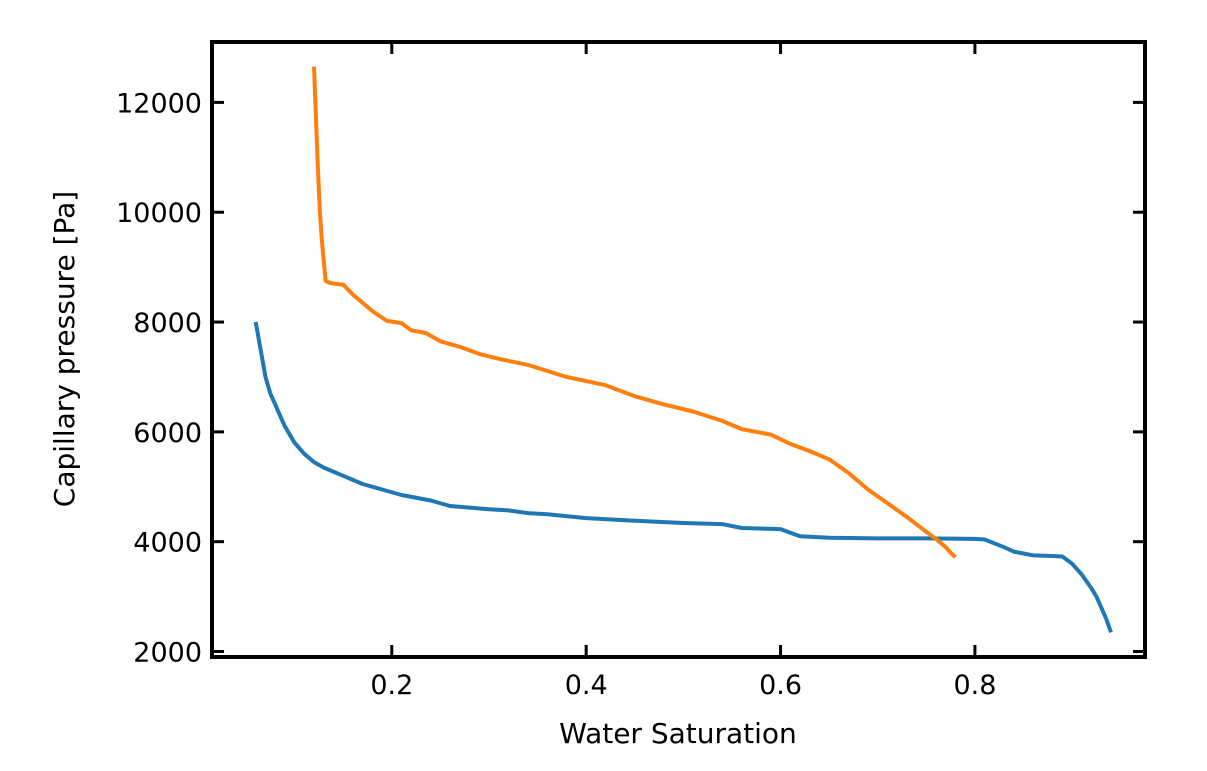 Image resolution: width=1207 pixels, height=771 pixels. Describe the element at coordinates (586, 685) in the screenshot. I see `x-tick-label: 0.4` at that location.